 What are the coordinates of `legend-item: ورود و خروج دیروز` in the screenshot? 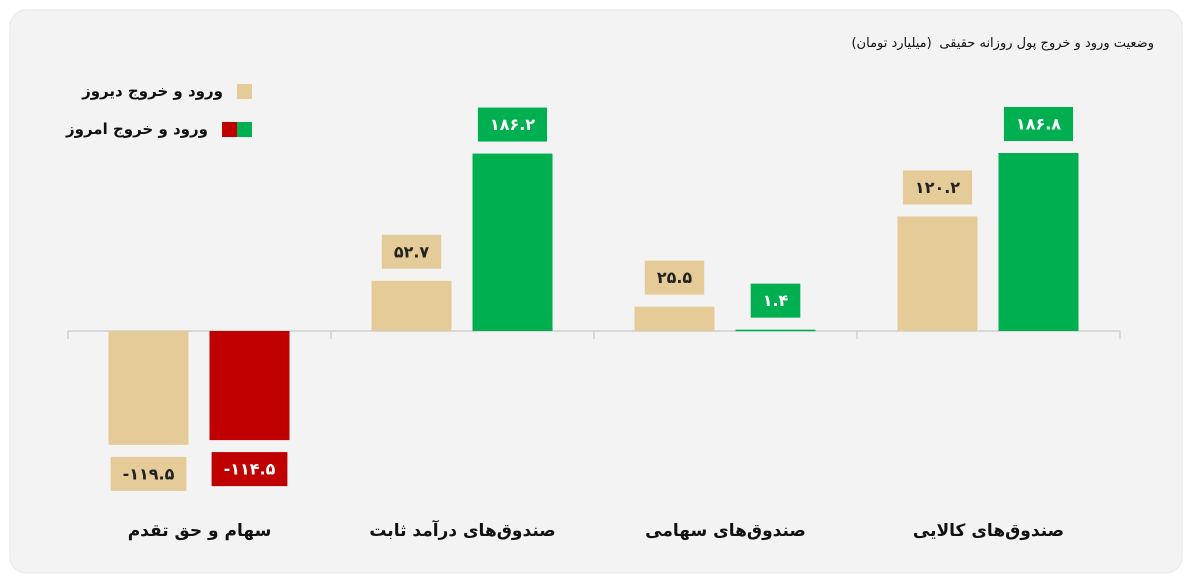 It's located at (159, 91).